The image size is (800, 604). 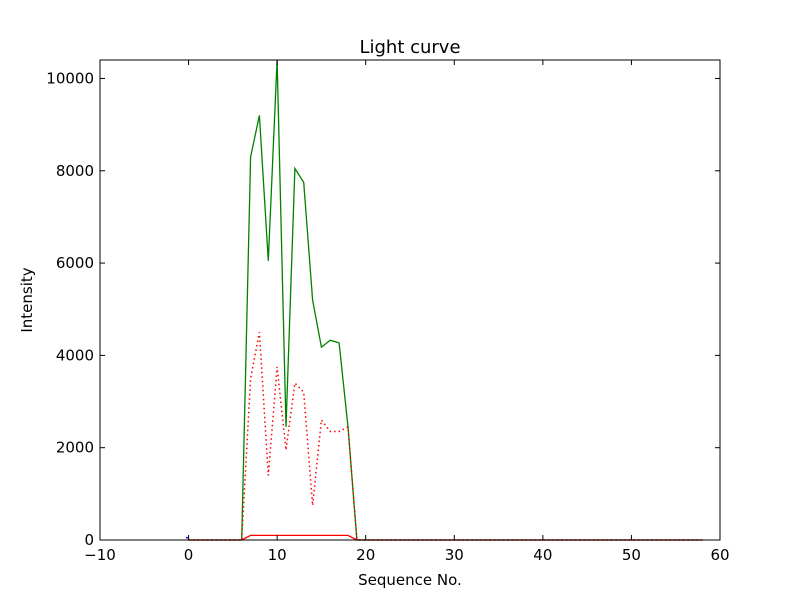 I want to click on y-tick-label: 6000, so click(x=75, y=263).